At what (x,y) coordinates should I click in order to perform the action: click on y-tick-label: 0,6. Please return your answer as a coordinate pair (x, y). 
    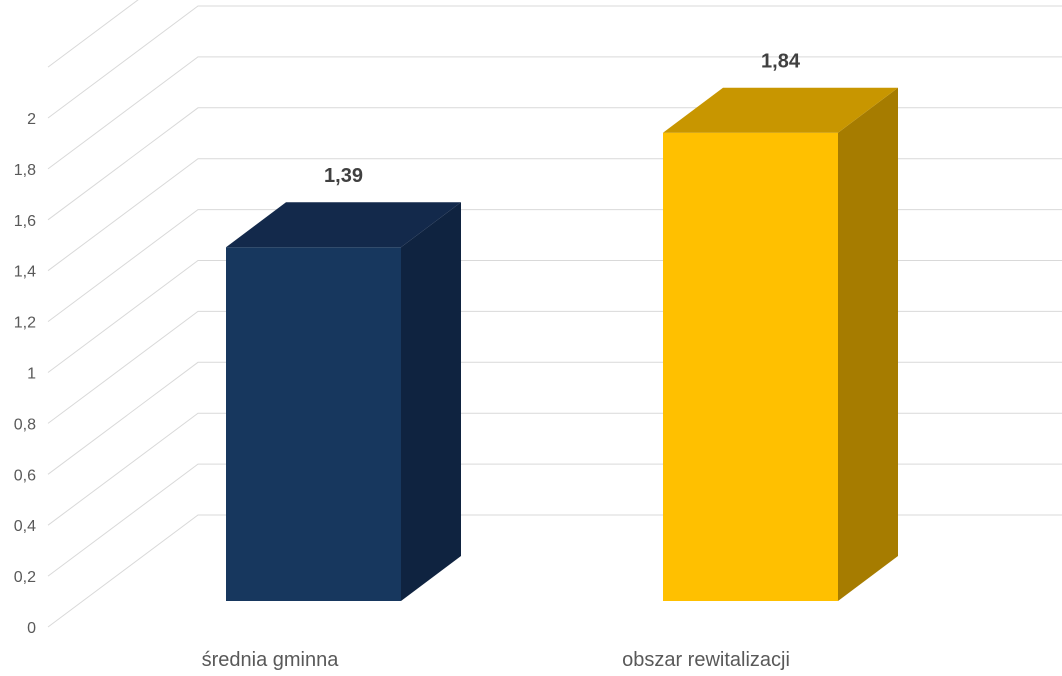
    Looking at the image, I should click on (25, 475).